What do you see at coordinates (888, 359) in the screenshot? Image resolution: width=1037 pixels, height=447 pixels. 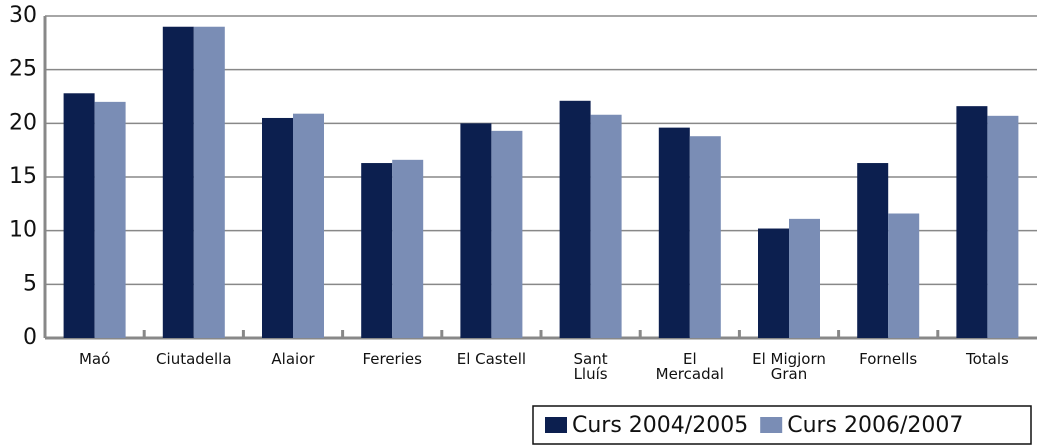 I see `x-tick-label: Fornells` at bounding box center [888, 359].